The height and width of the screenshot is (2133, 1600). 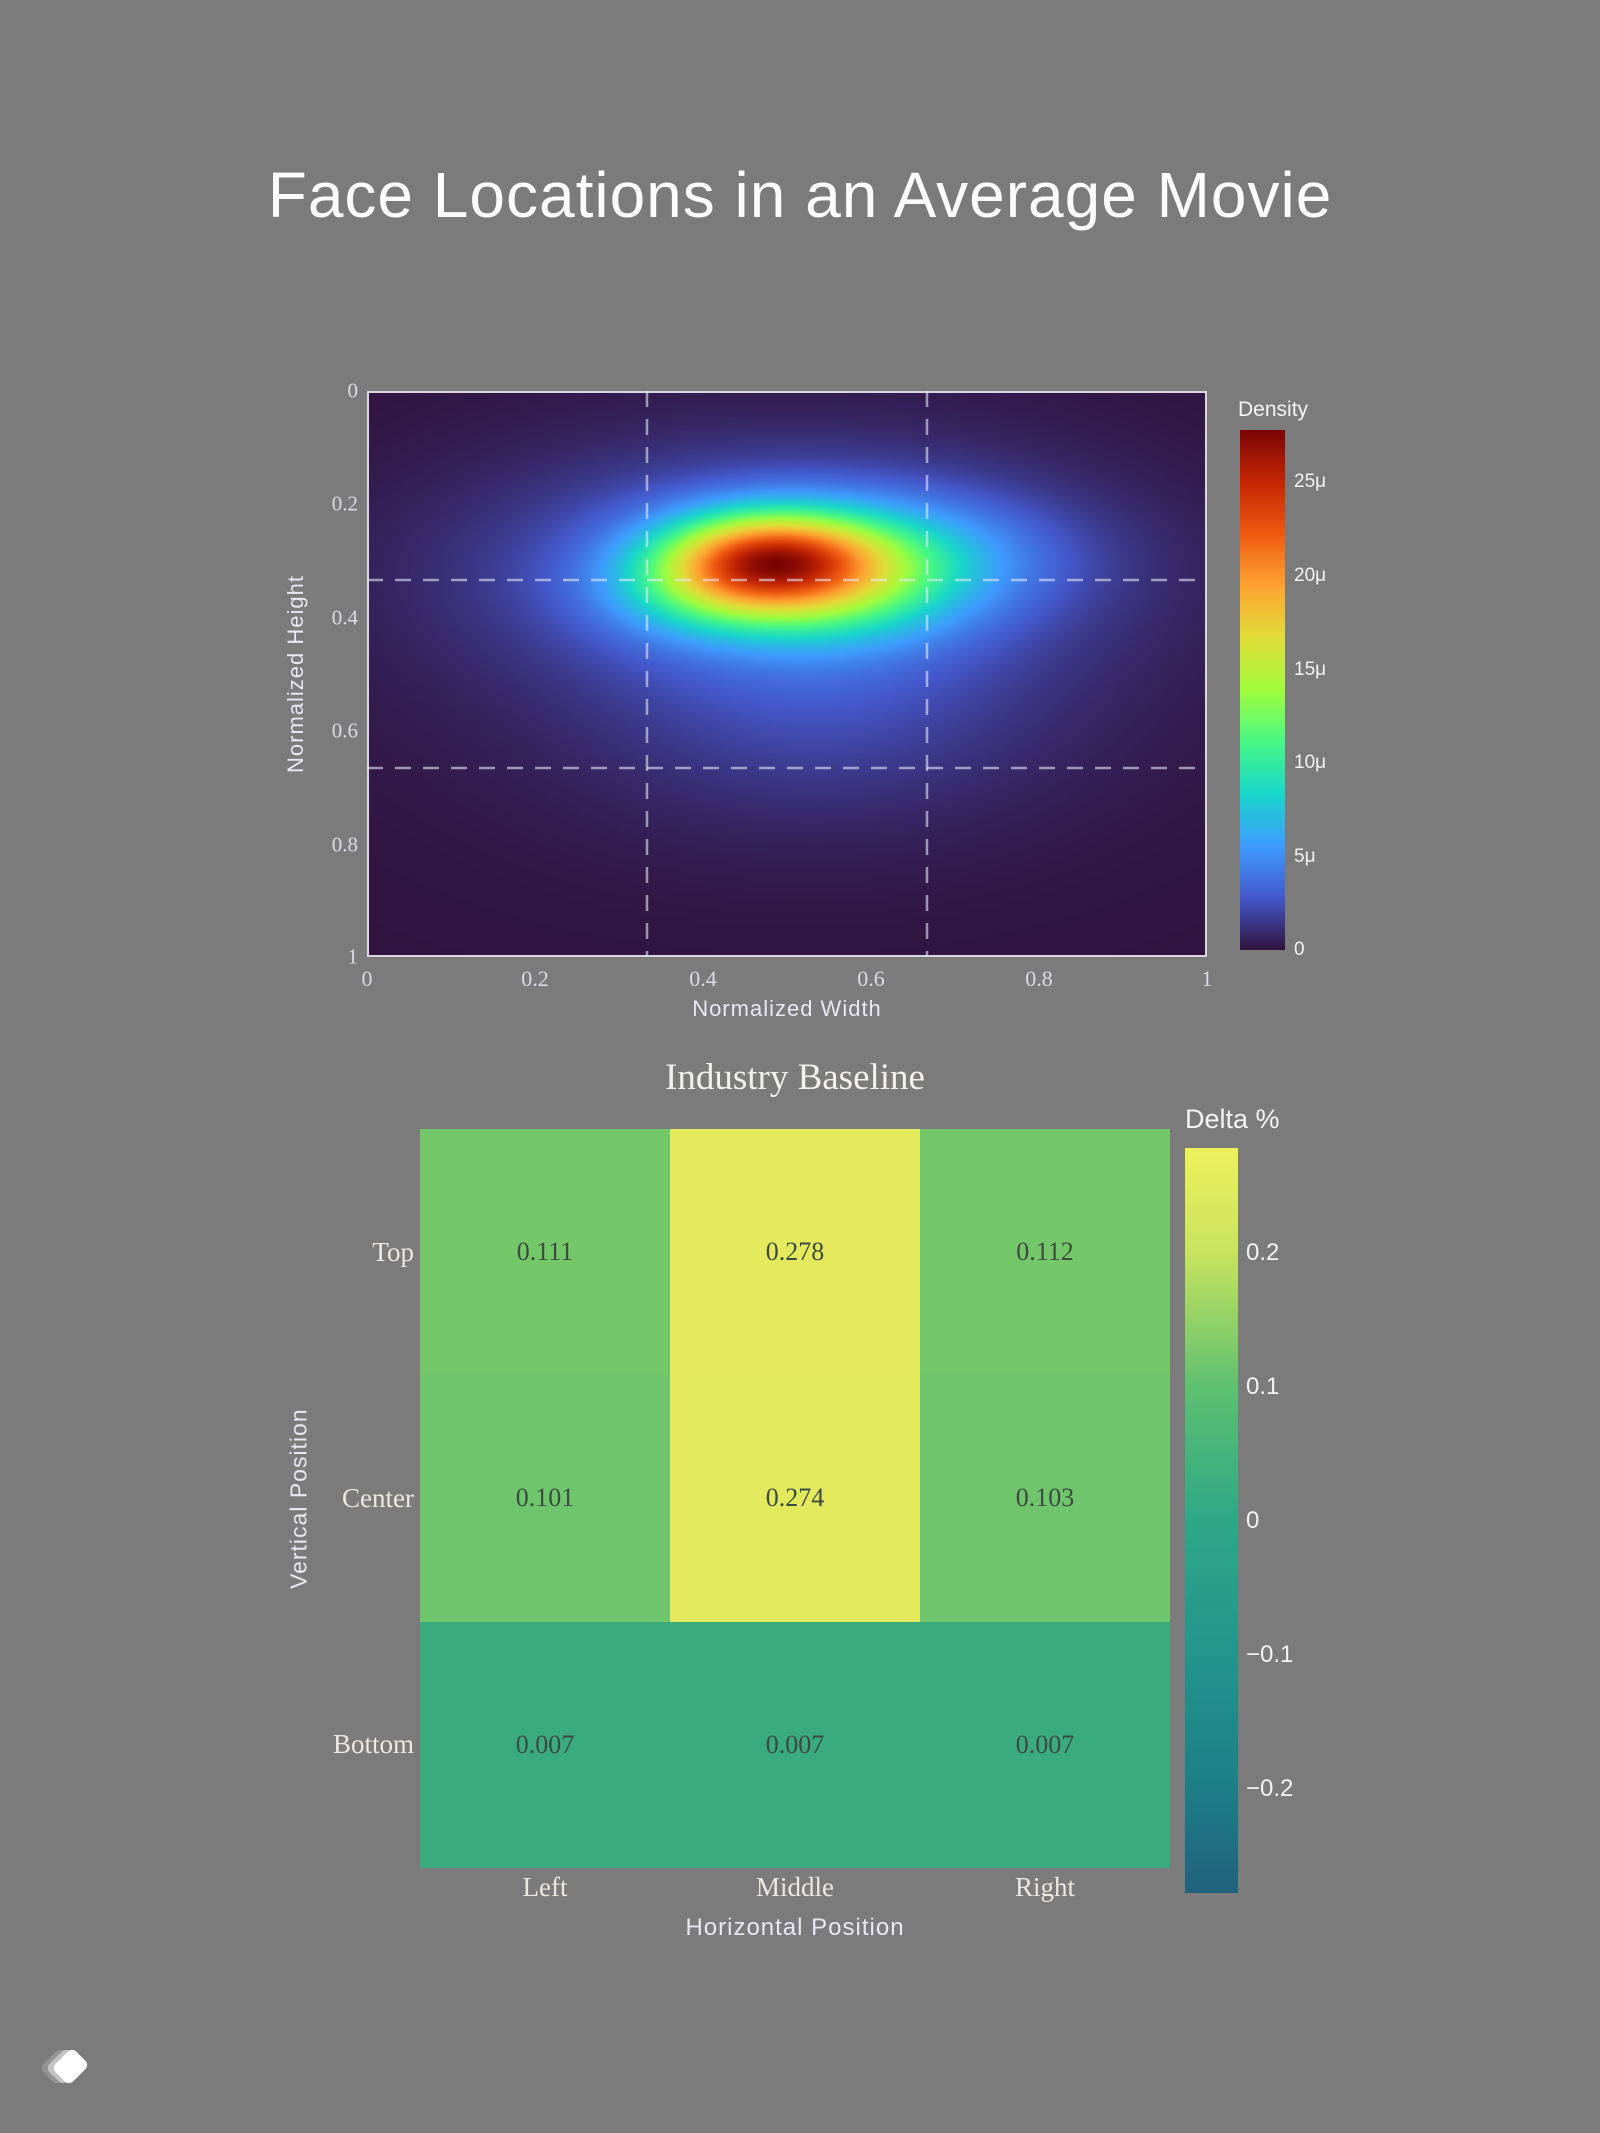 What do you see at coordinates (344, 503) in the screenshot?
I see `y-tick: 0.2` at bounding box center [344, 503].